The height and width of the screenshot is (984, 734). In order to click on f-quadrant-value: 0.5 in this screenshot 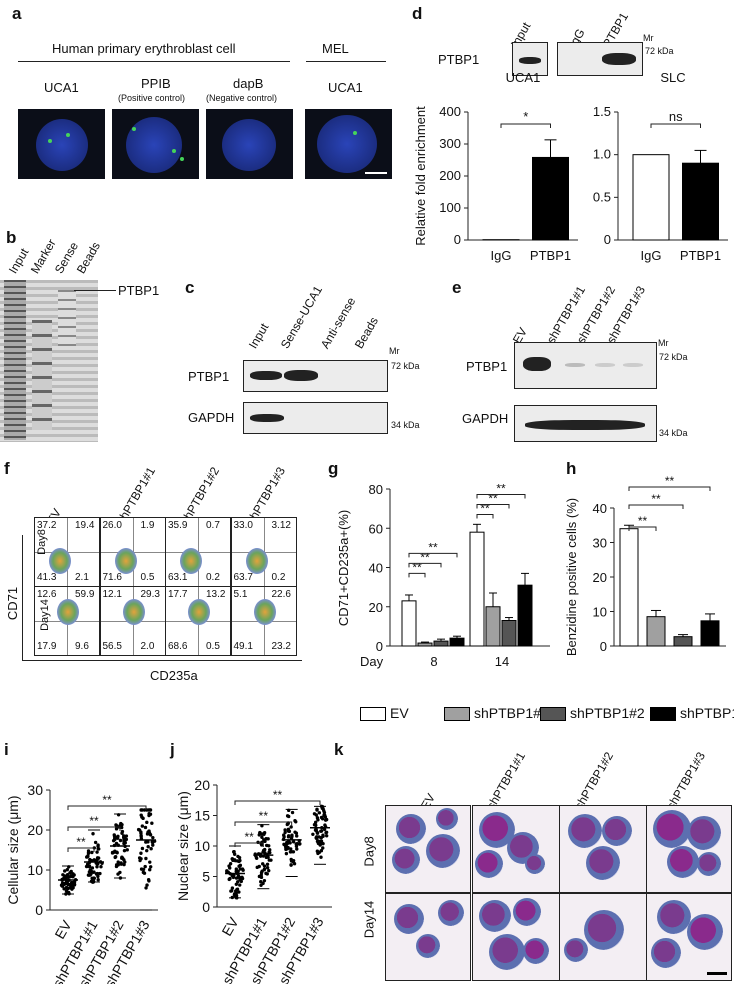, I will do `click(147, 577)`.